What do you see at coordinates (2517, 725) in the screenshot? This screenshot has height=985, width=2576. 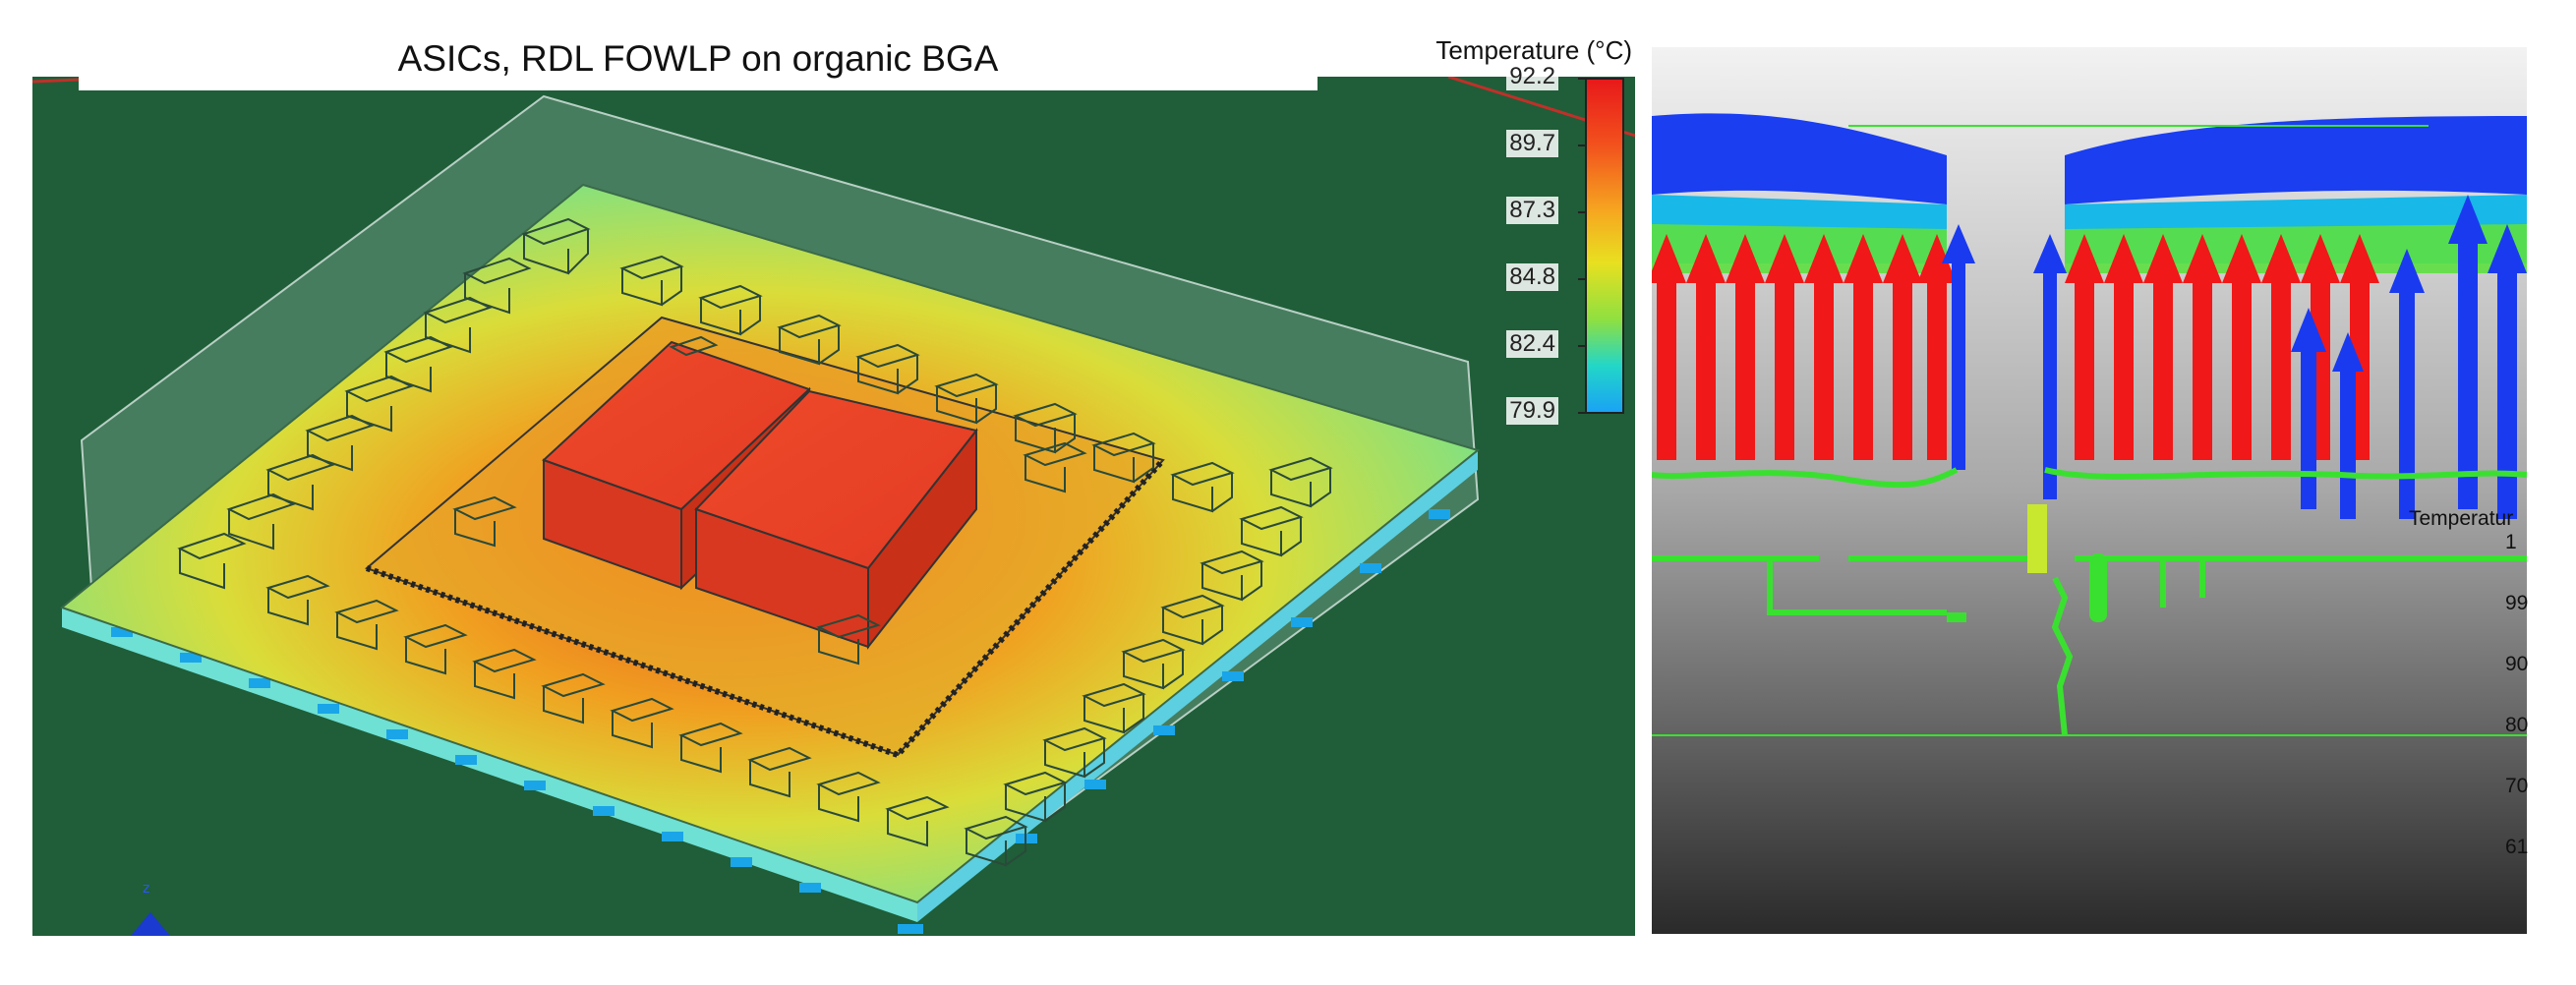 I see `right-legend-tick: 80` at bounding box center [2517, 725].